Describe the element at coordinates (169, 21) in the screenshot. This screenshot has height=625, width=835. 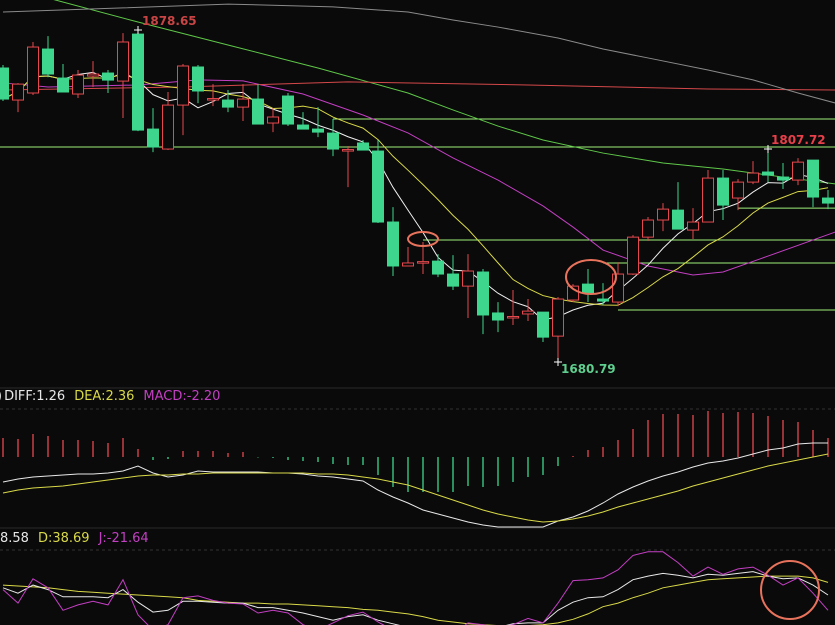
I see `high-price-label: 1878.65` at that location.